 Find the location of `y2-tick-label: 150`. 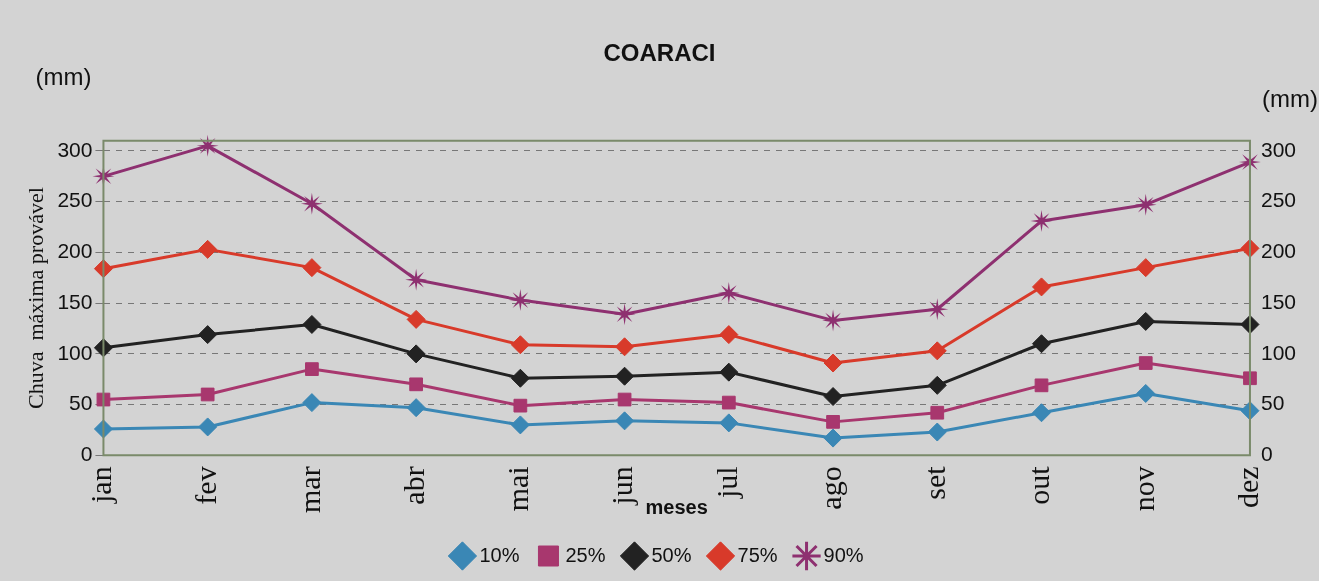

y2-tick-label: 150 is located at coordinates (1278, 301).